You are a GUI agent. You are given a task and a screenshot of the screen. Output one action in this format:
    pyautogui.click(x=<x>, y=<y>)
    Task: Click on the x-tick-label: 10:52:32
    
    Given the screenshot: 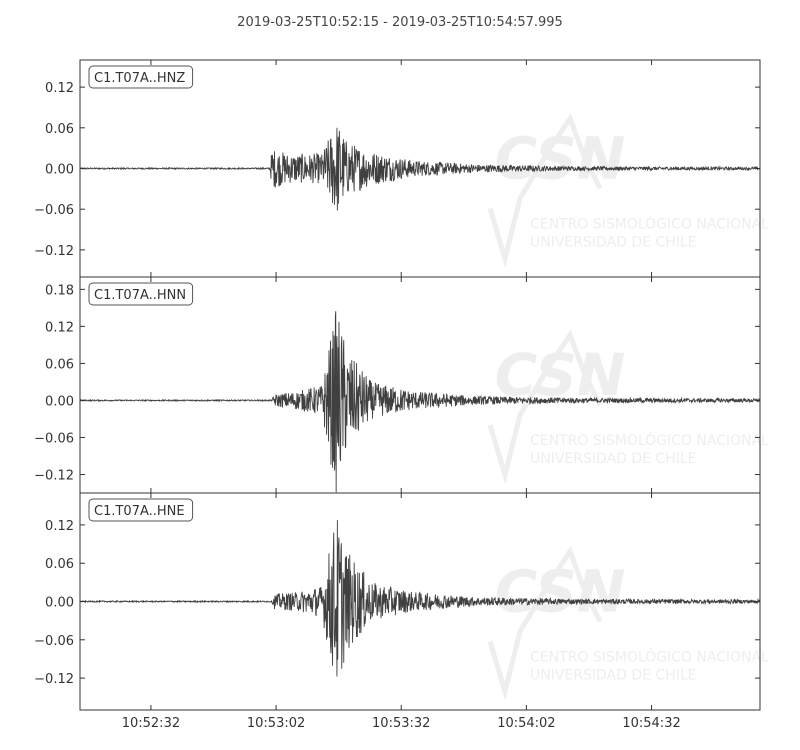 What is the action you would take?
    pyautogui.click(x=151, y=723)
    